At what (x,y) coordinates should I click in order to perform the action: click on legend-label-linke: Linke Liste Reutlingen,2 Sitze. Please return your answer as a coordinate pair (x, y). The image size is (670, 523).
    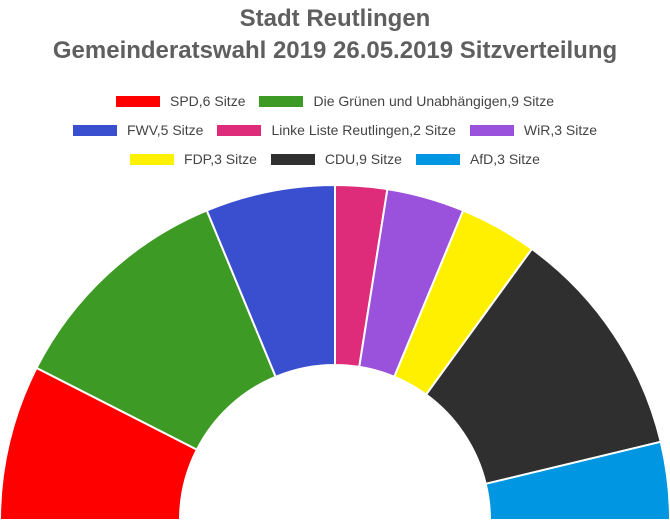
    Looking at the image, I should click on (363, 130).